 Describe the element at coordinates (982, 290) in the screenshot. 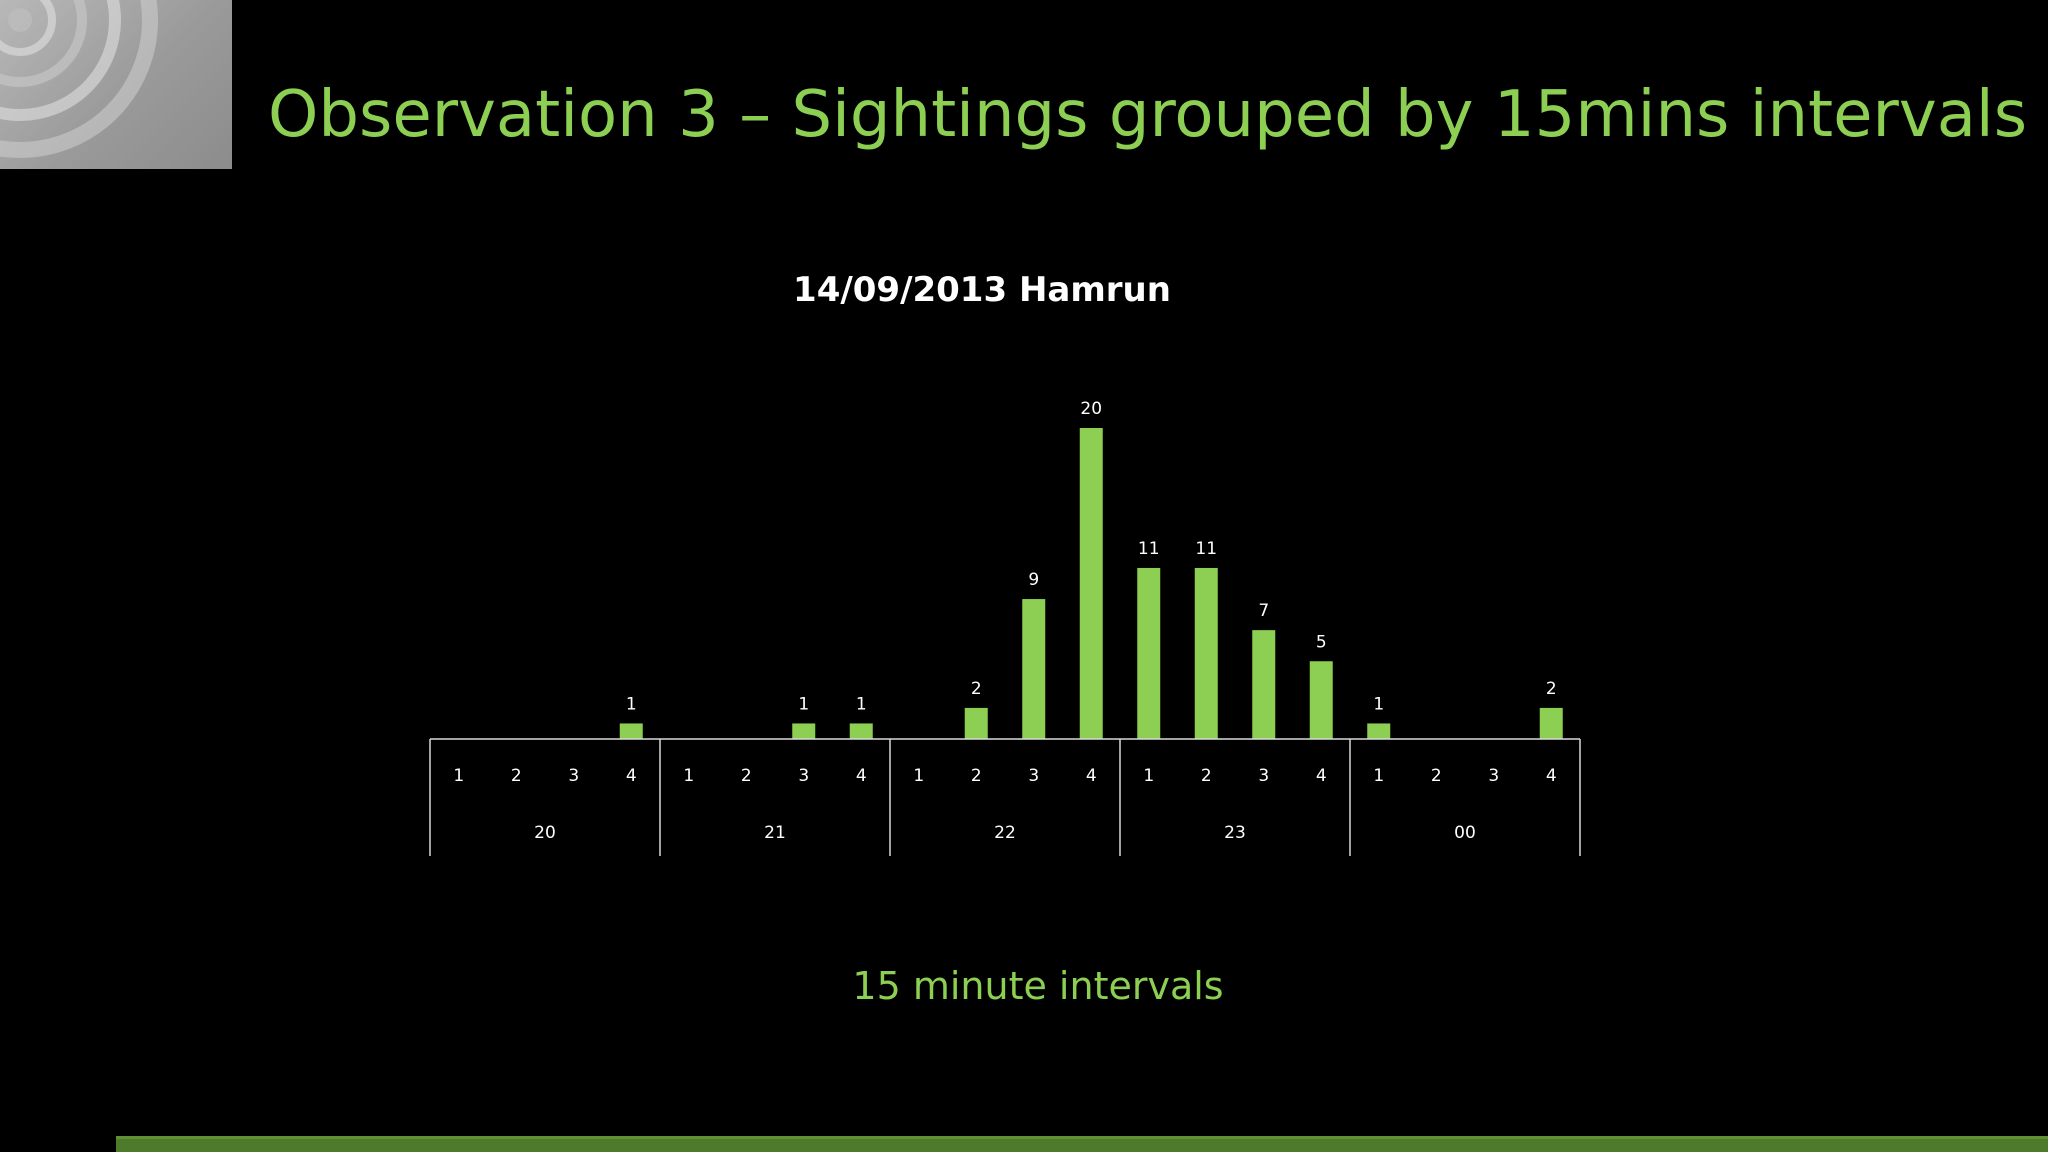

I see `chart-title: 14/09/2013 Hamrun` at that location.